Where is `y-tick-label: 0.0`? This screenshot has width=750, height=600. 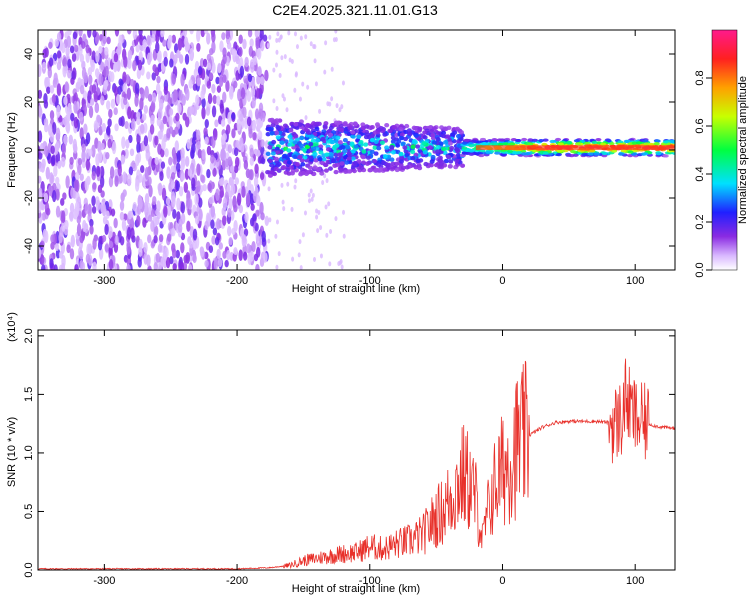 y-tick-label: 0.0 is located at coordinates (29, 569).